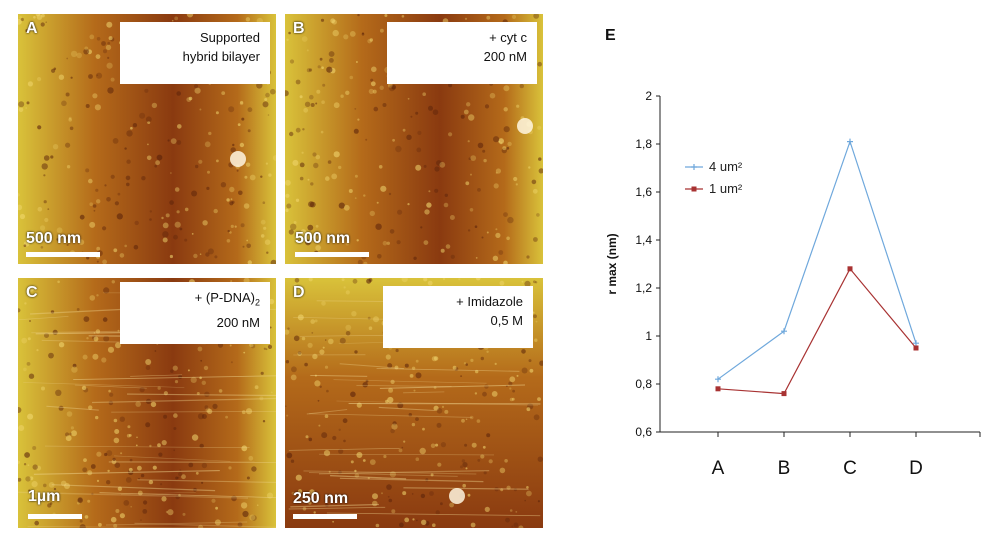 Image resolution: width=1000 pixels, height=542 pixels. What do you see at coordinates (257, 302) in the screenshot?
I see `caption-subscript-c: 2` at bounding box center [257, 302].